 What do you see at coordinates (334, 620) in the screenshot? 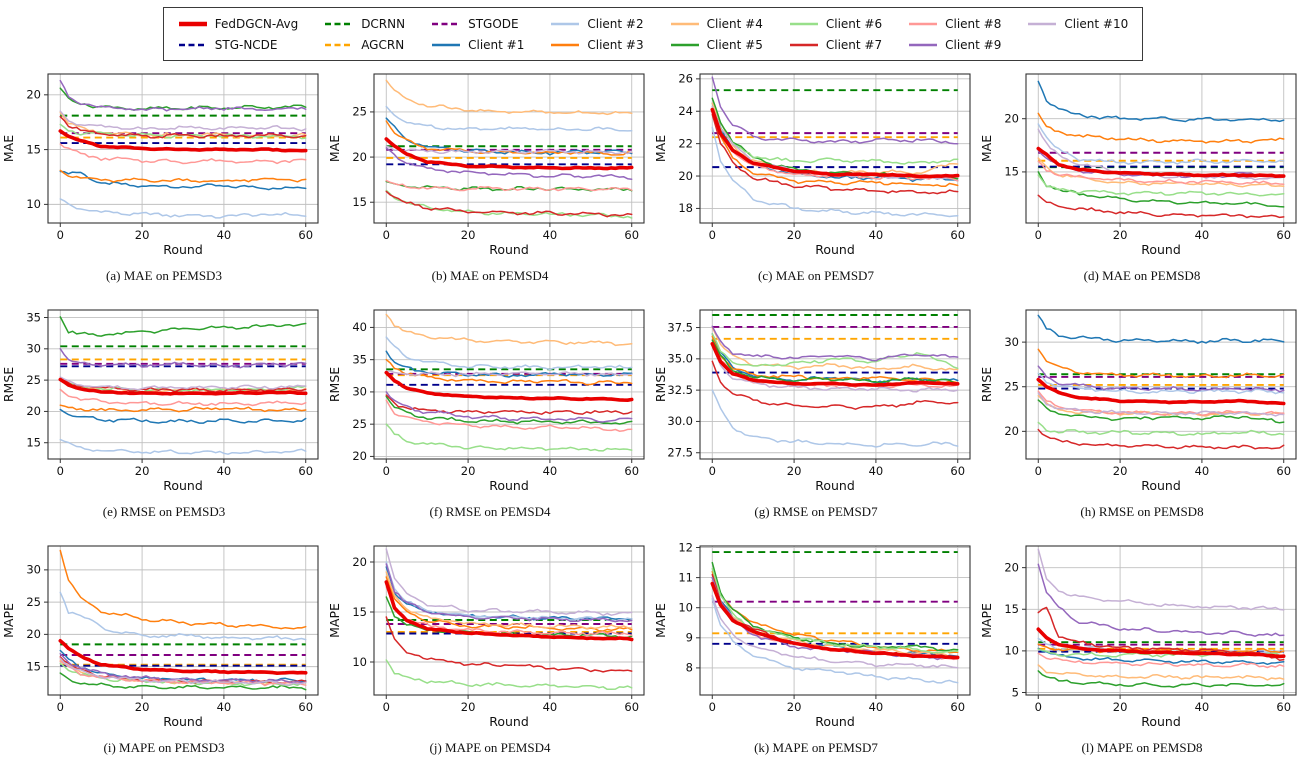
I see `y-axis-label: MAPE` at bounding box center [334, 620].